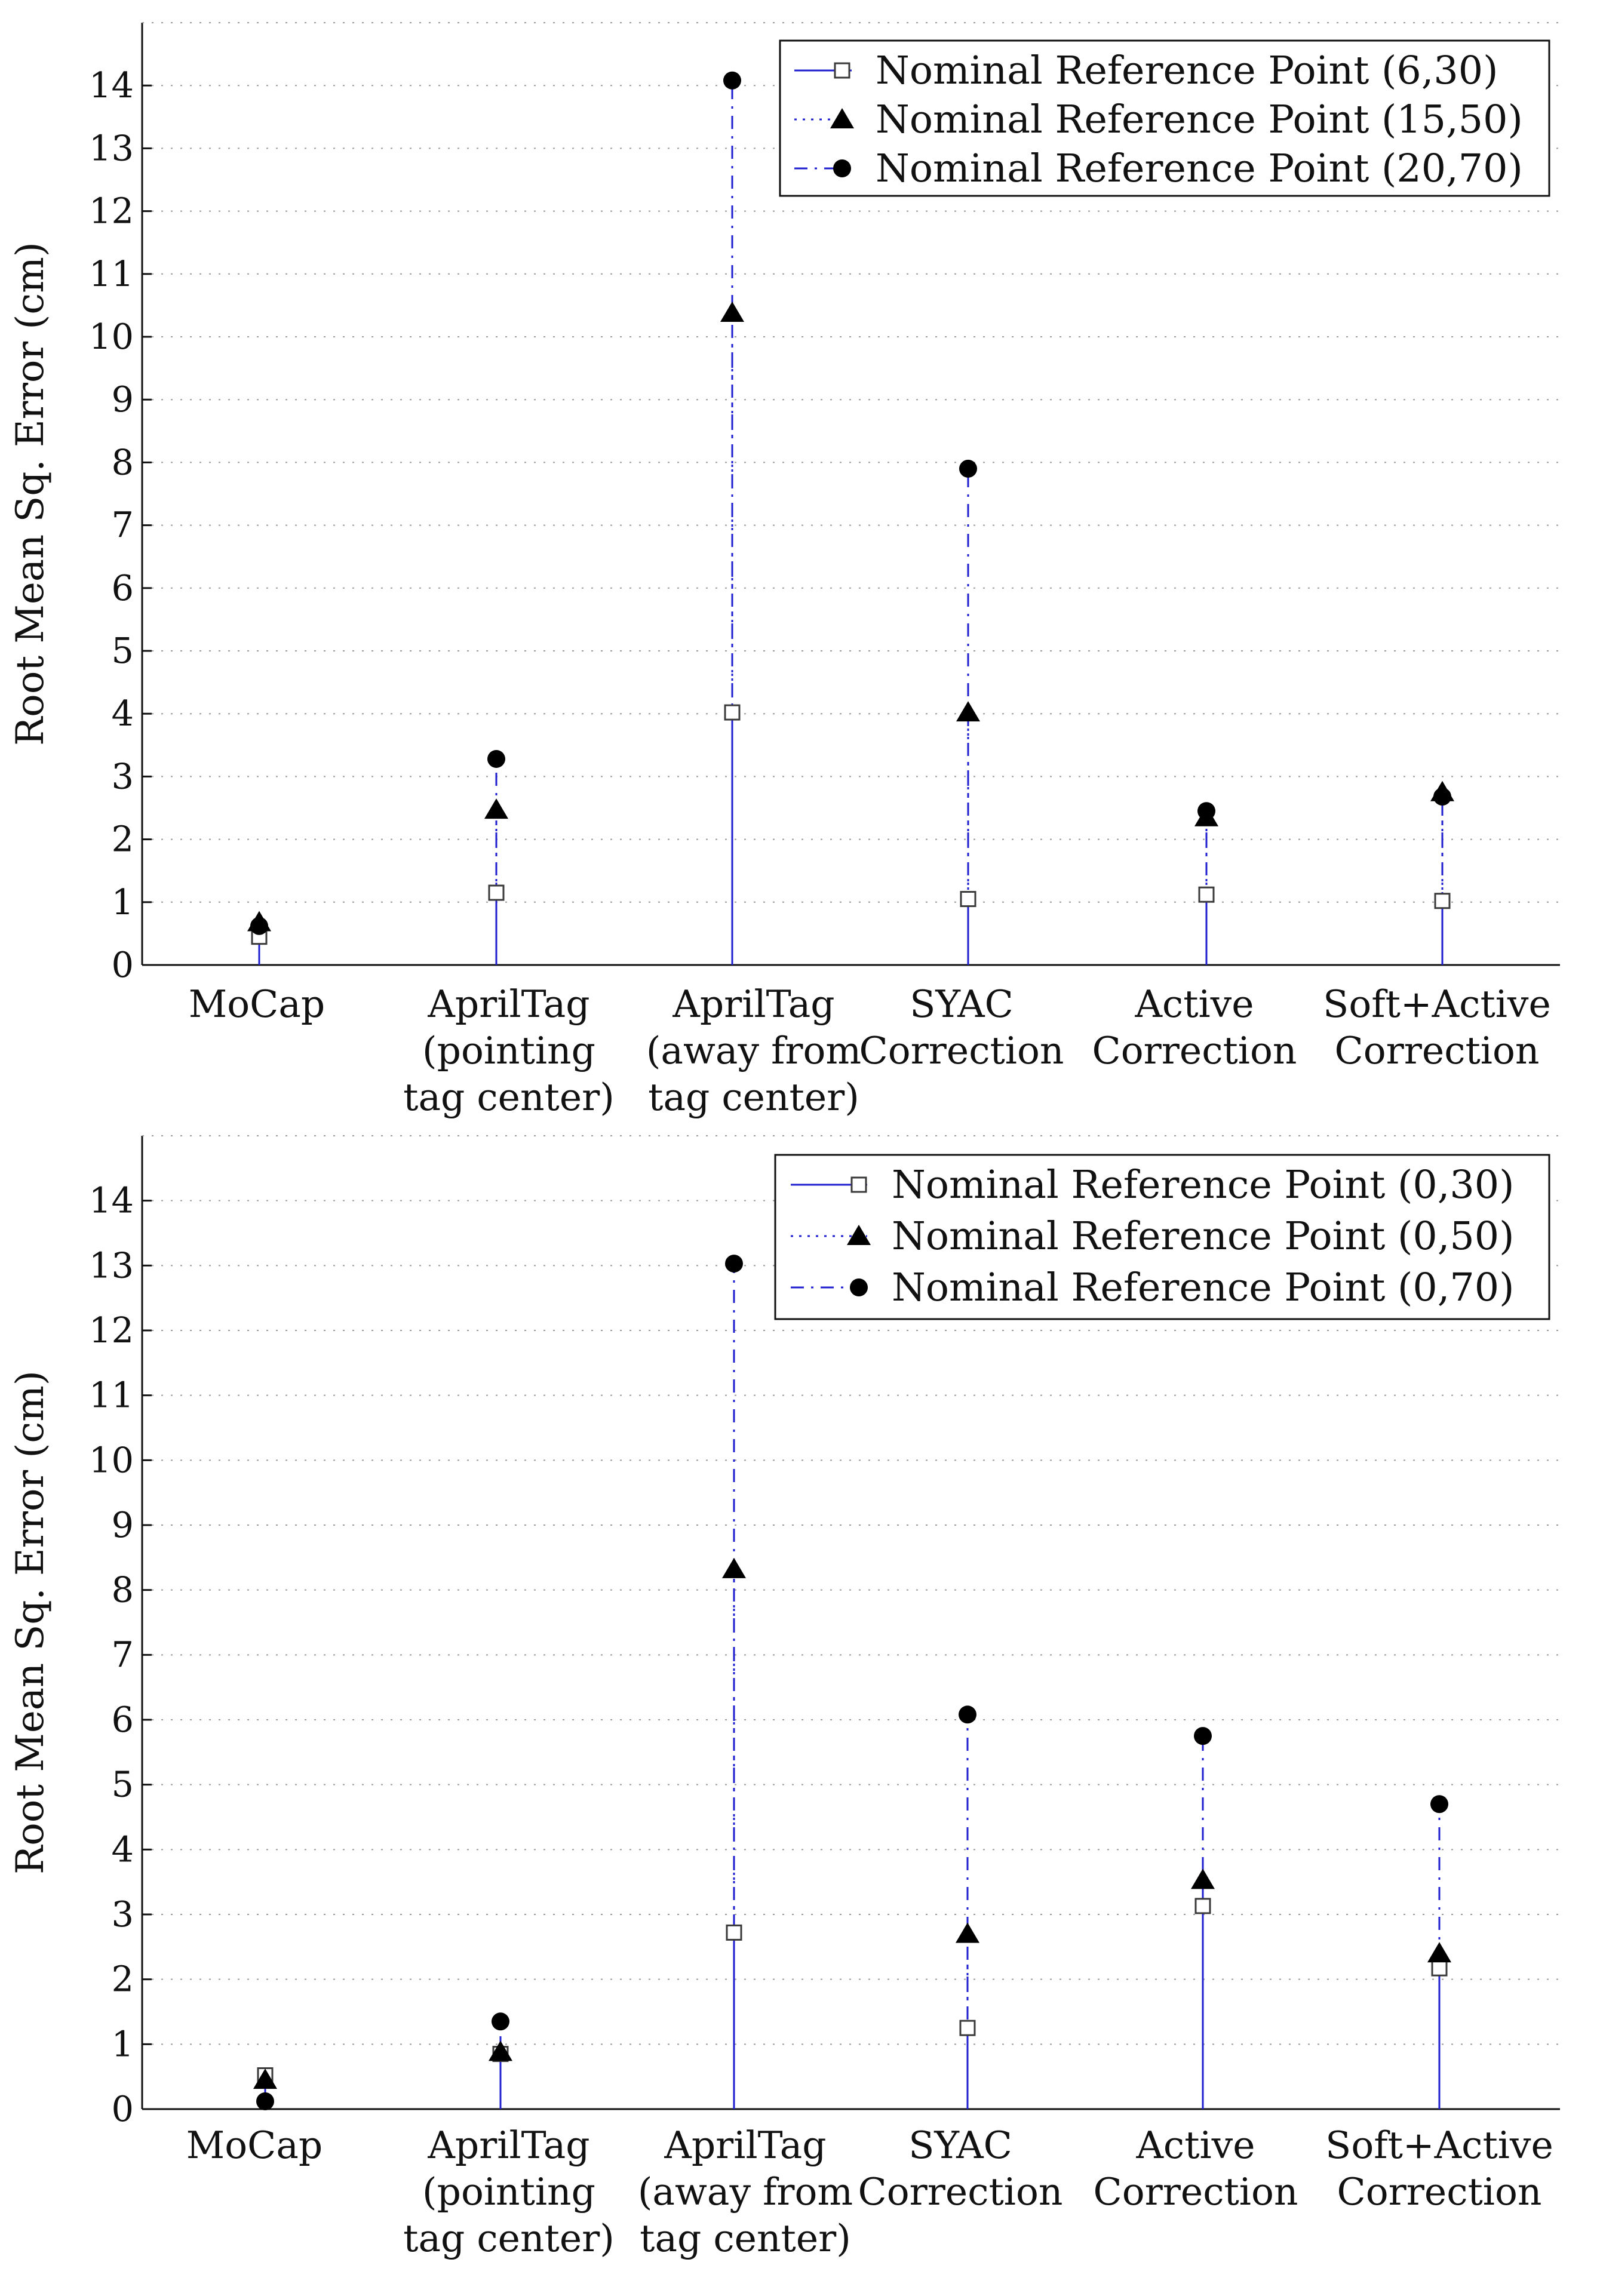  Describe the element at coordinates (842, 168) in the screenshot. I see `legend-circle-marker` at that location.